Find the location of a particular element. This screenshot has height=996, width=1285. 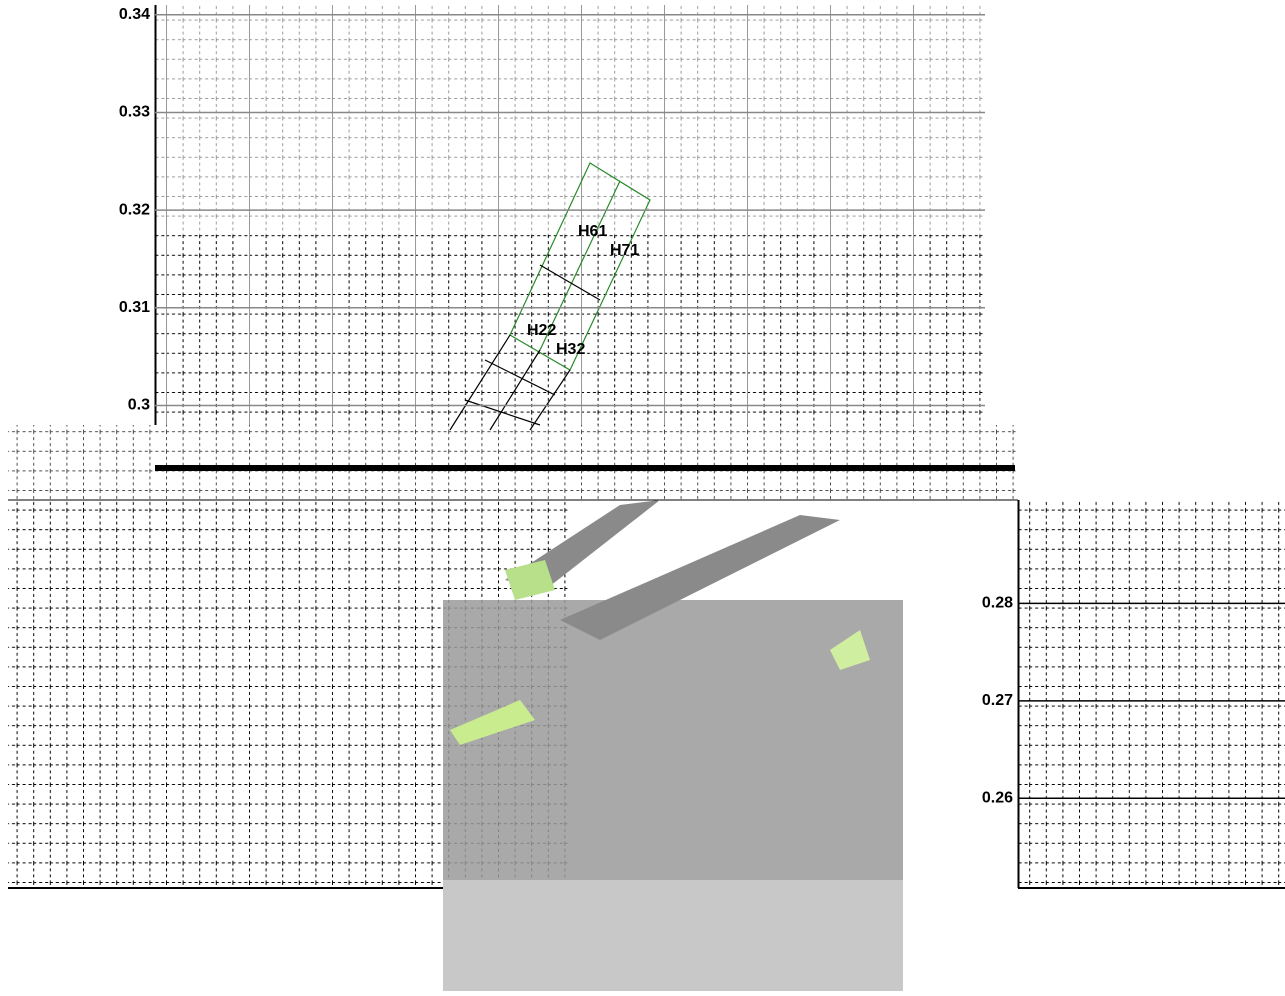

region-label: H22 is located at coordinates (541, 330).